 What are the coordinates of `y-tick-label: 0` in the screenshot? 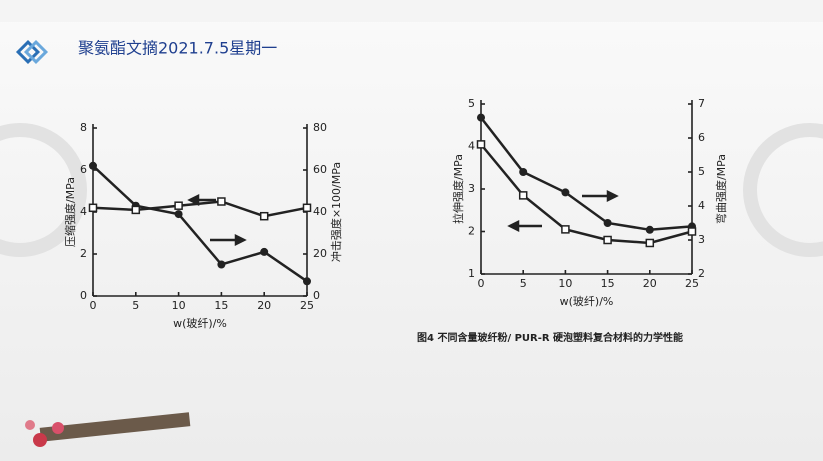 It's located at (83, 295).